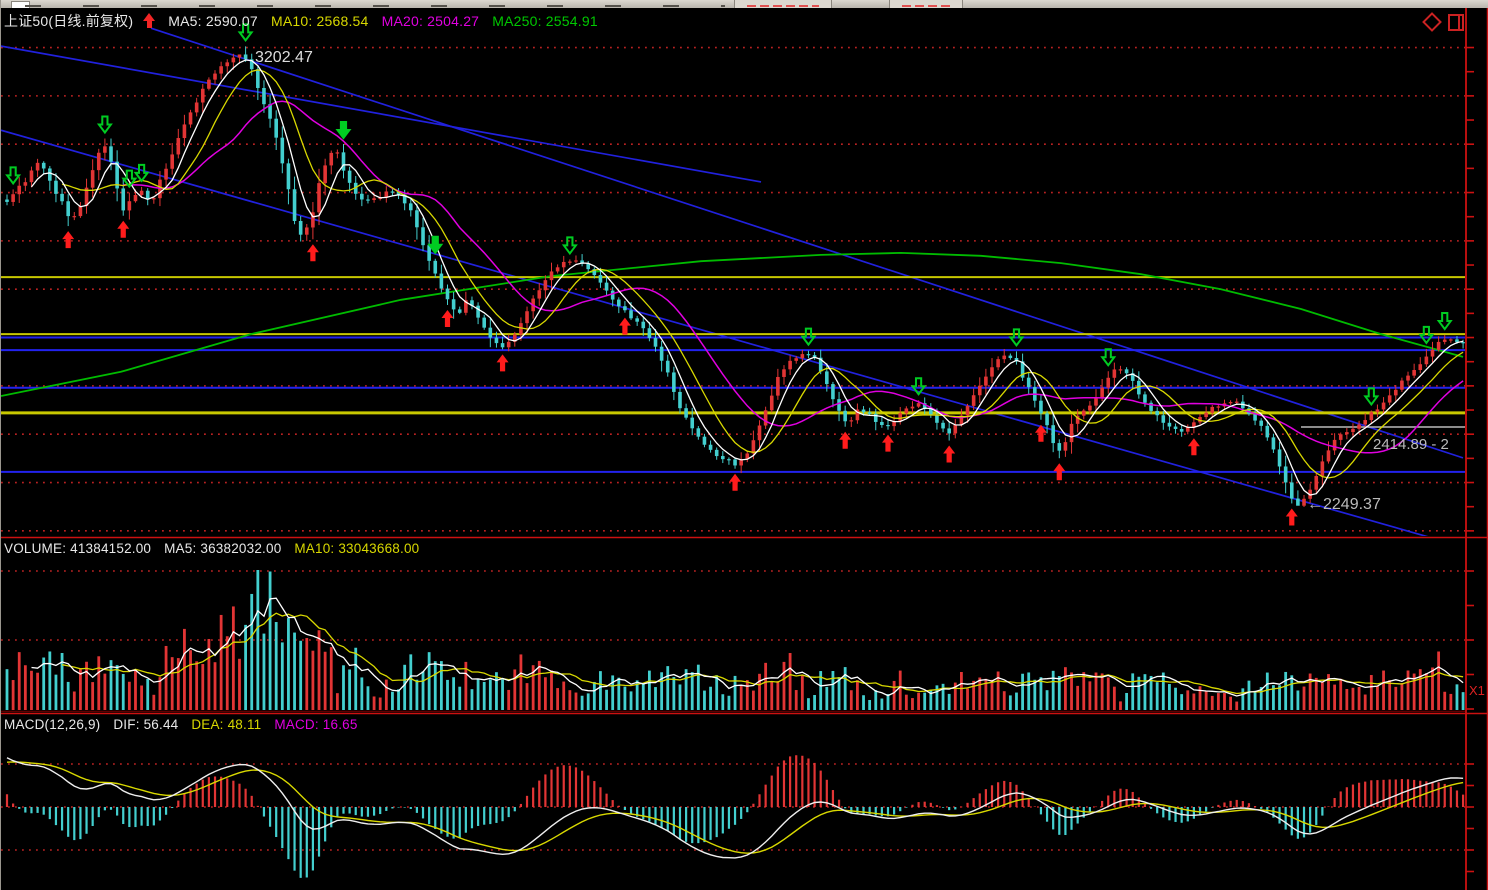 This screenshot has height=890, width=1488. What do you see at coordinates (149, 20) in the screenshot?
I see `buy-signal-arrow-icon` at bounding box center [149, 20].